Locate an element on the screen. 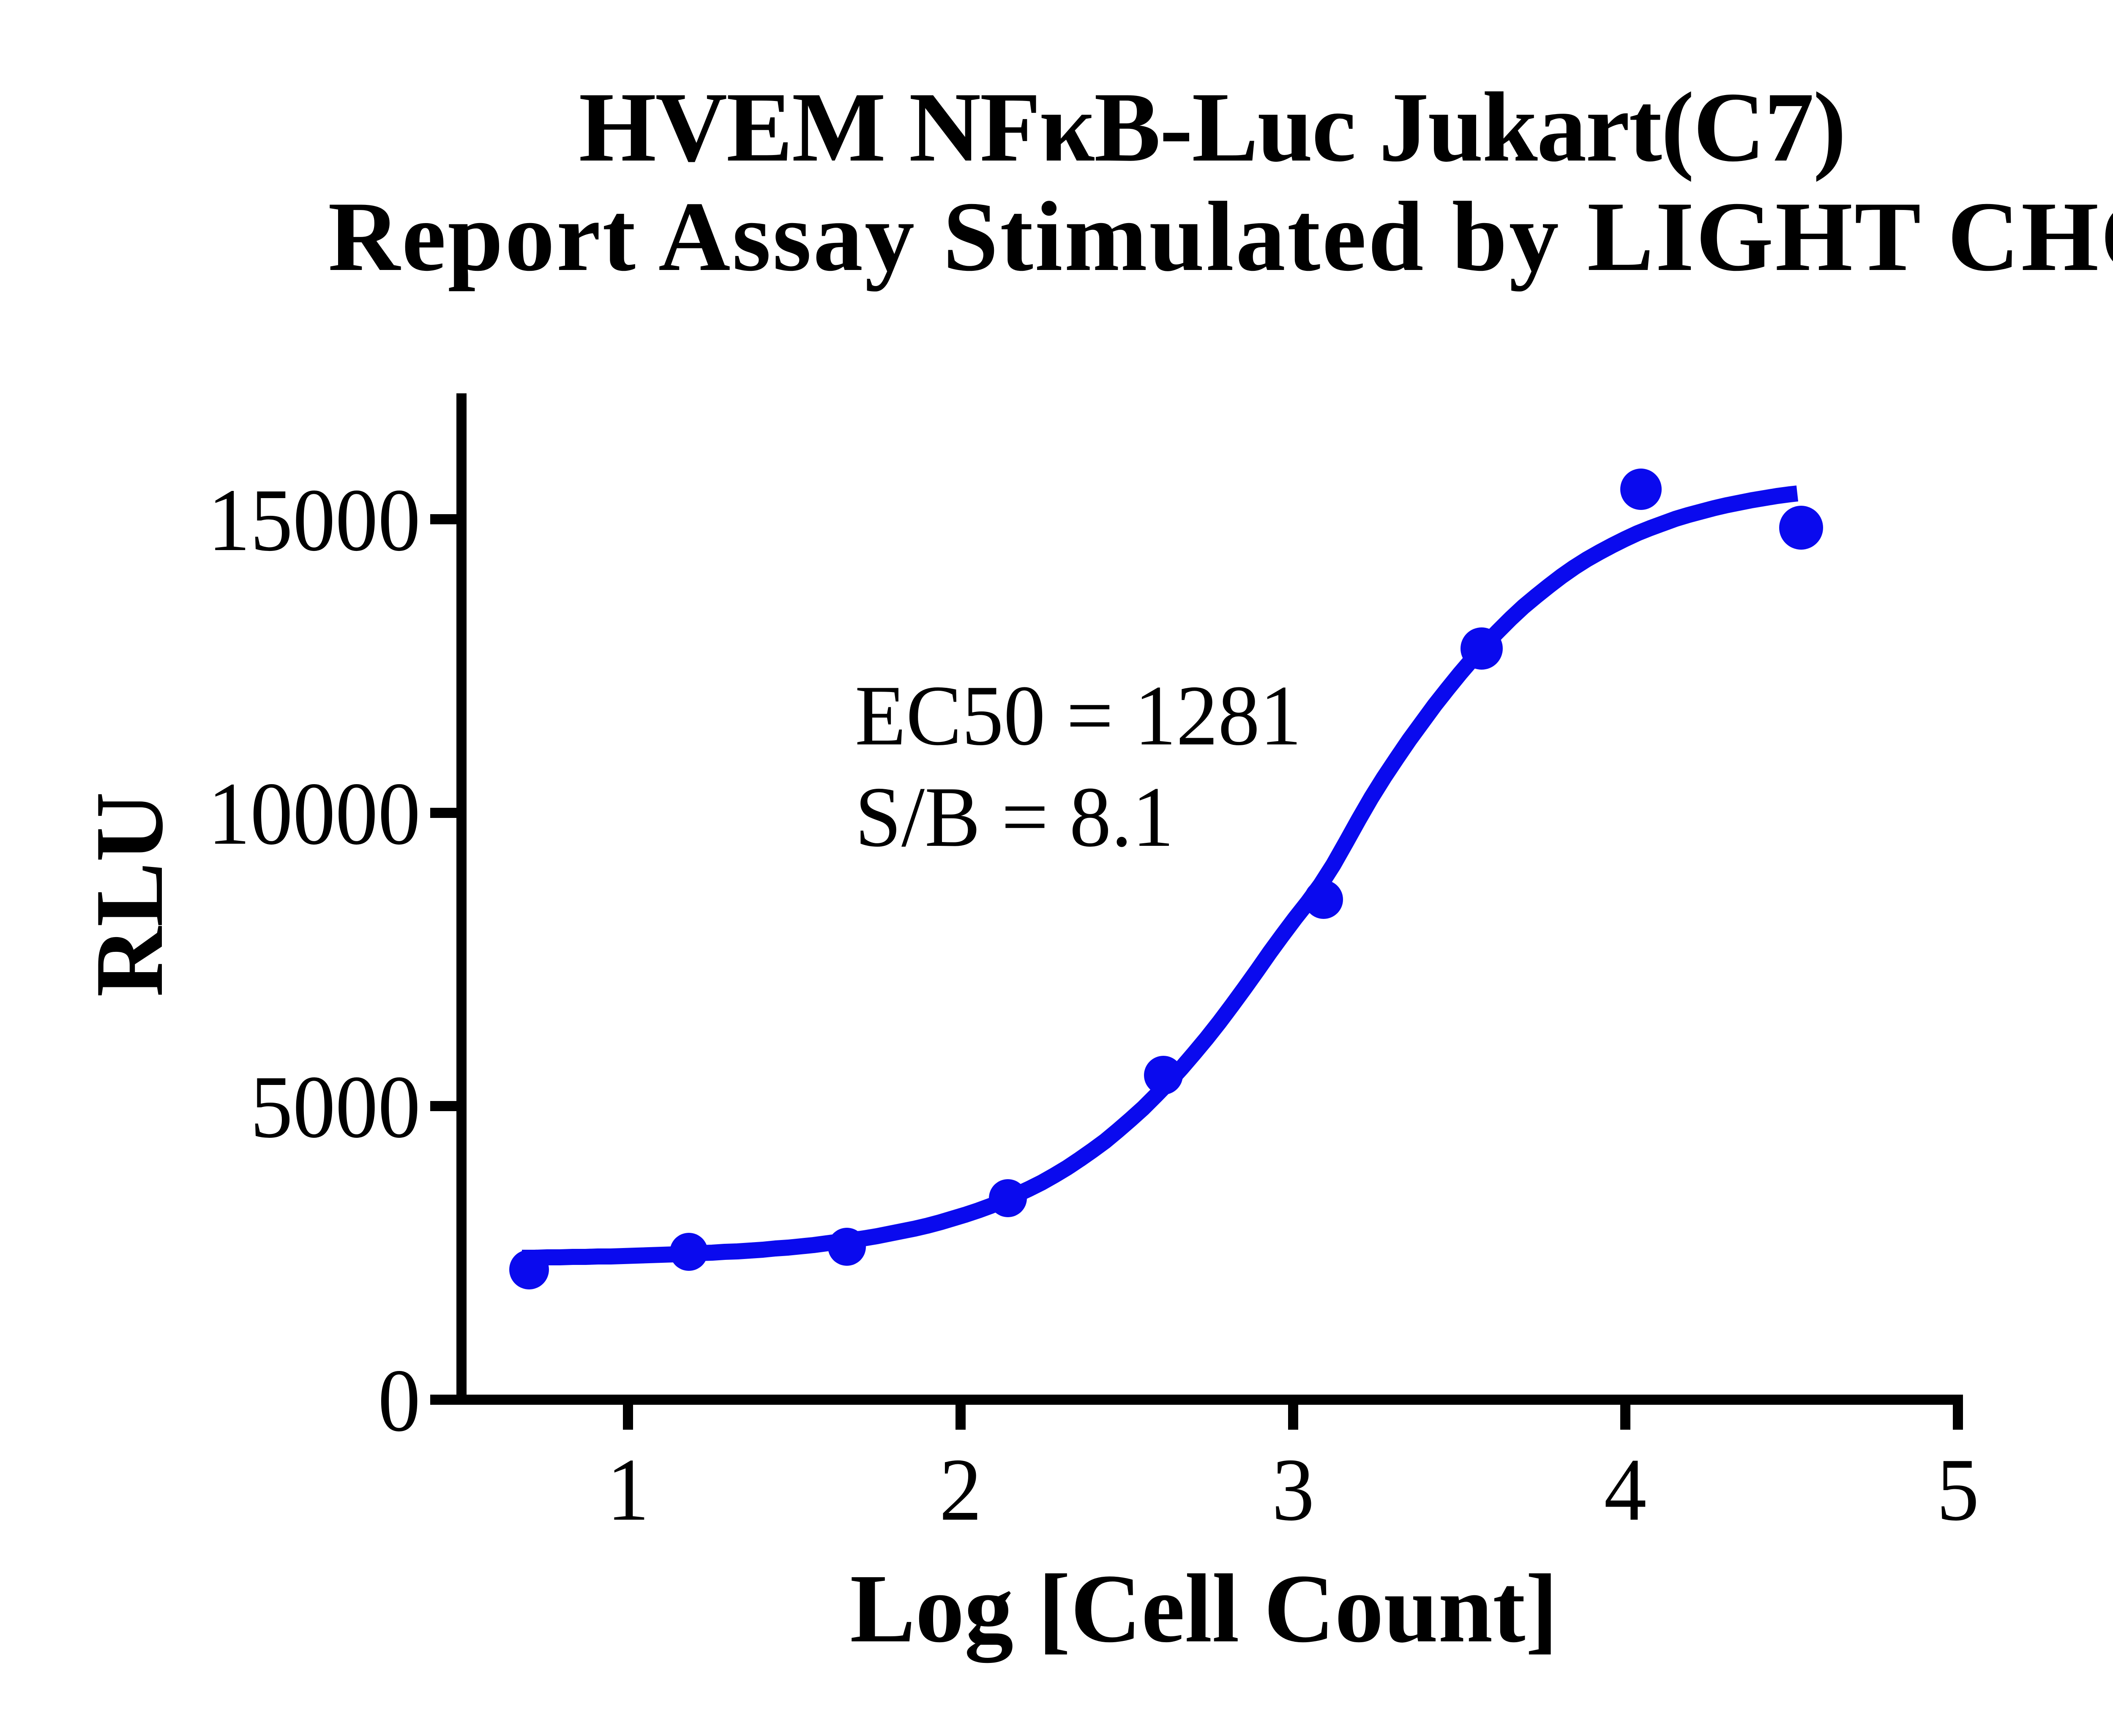 This screenshot has width=2113, height=1736. svg-text: 4 is located at coordinates (1625, 1489).